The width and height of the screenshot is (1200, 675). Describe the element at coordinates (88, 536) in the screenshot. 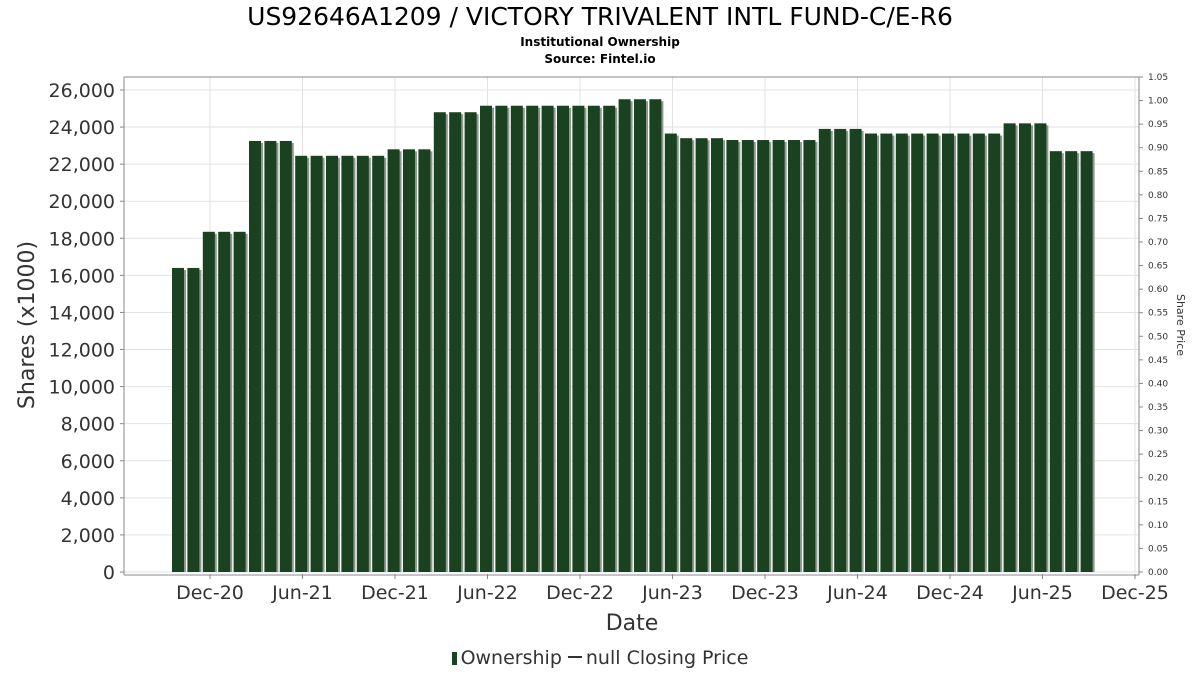

I see `y-tick-label: 2,000` at that location.